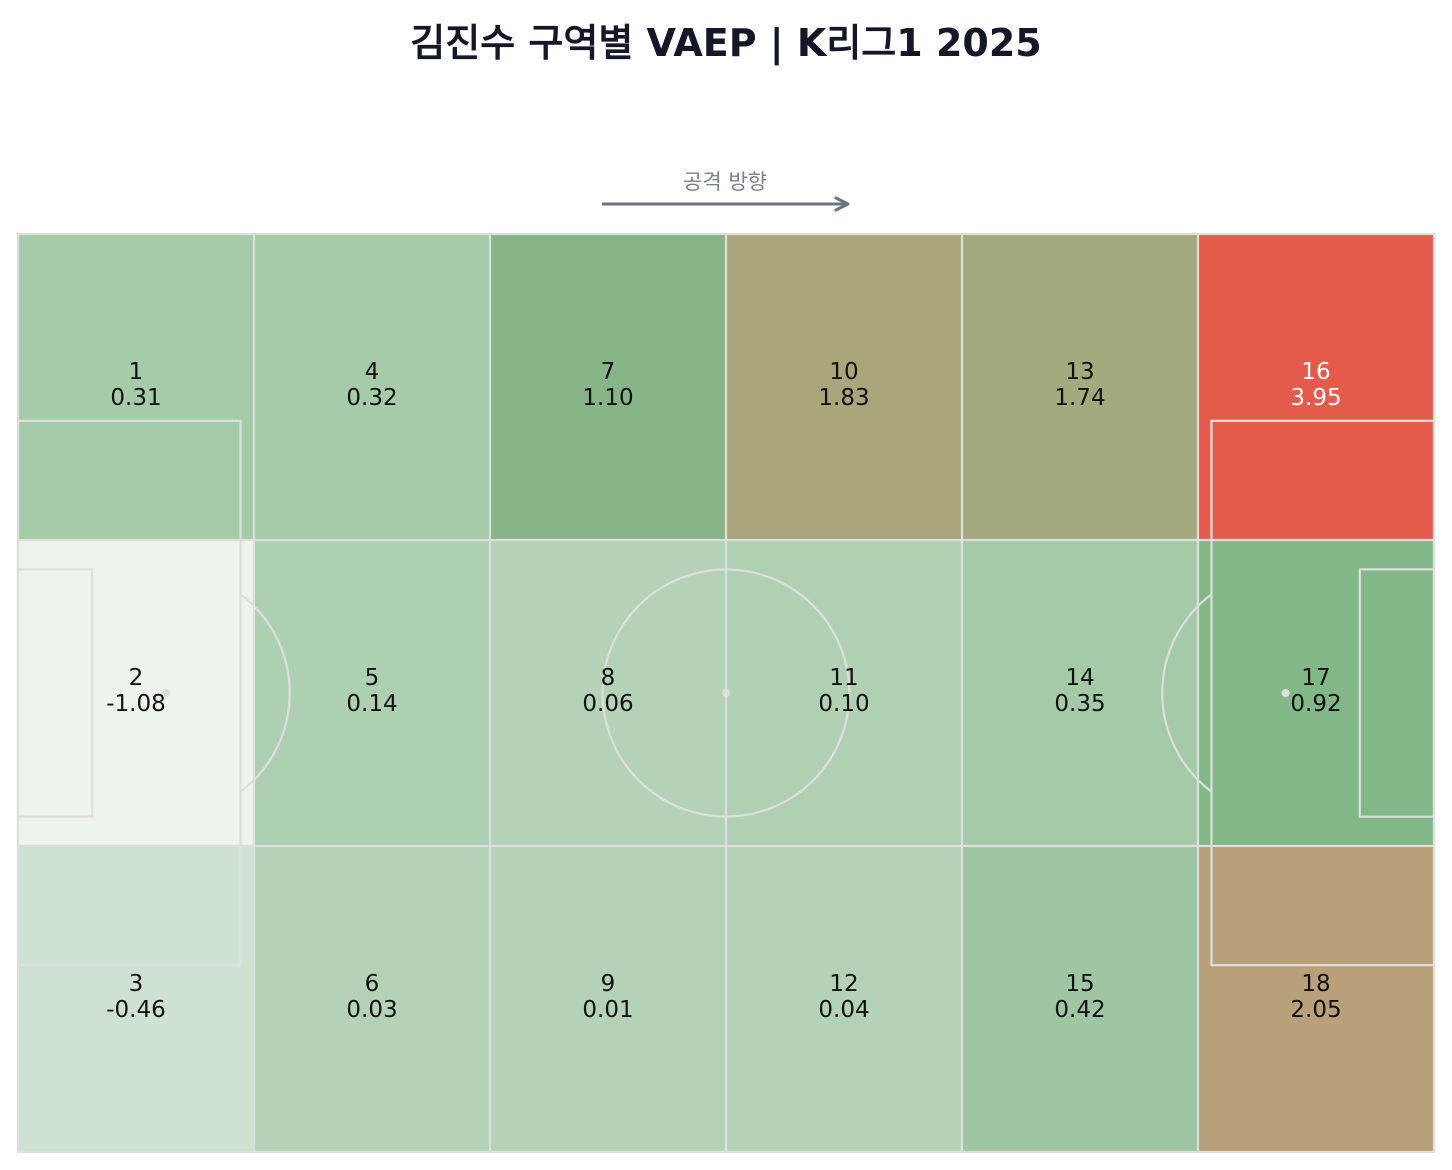  Describe the element at coordinates (725, 182) in the screenshot. I see `attack-direction-label: 공격 방향` at that location.